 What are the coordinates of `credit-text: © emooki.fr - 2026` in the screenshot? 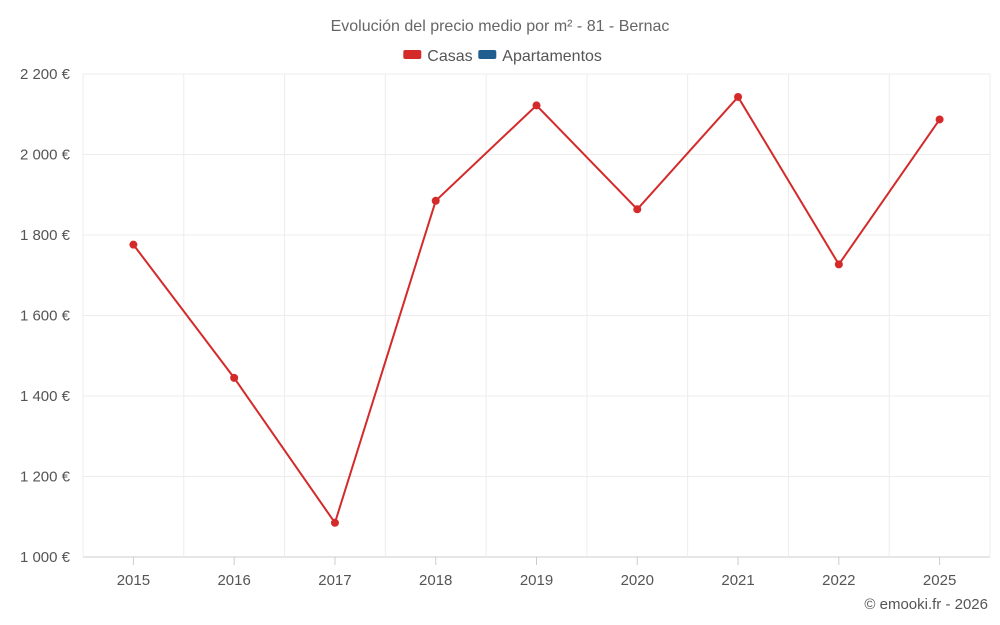 It's located at (926, 604).